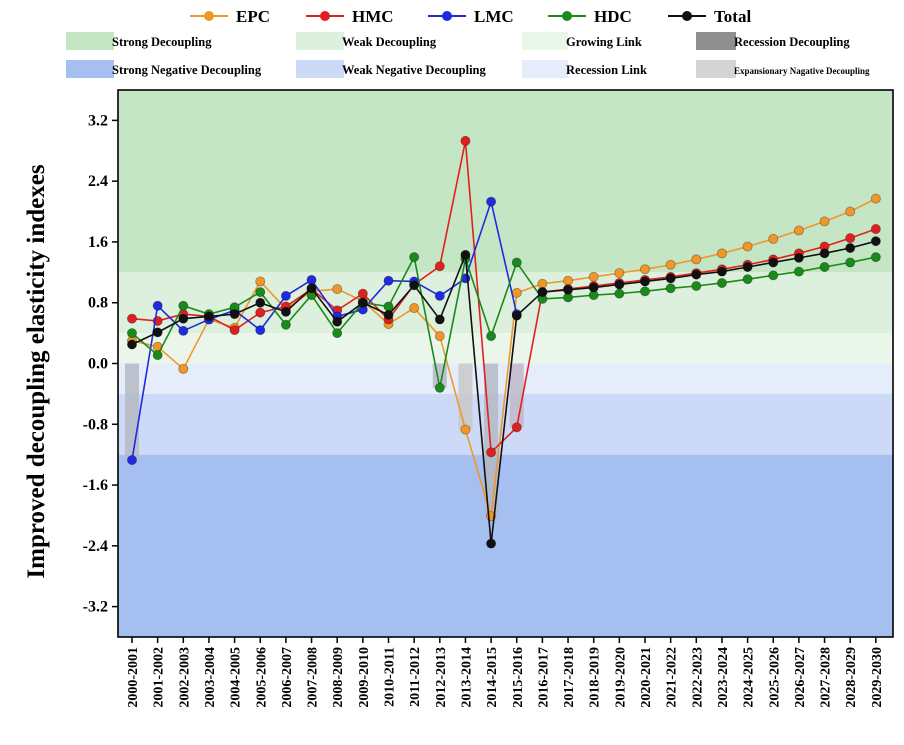  I want to click on x-tick-label: 2027-2028, so click(826, 677).